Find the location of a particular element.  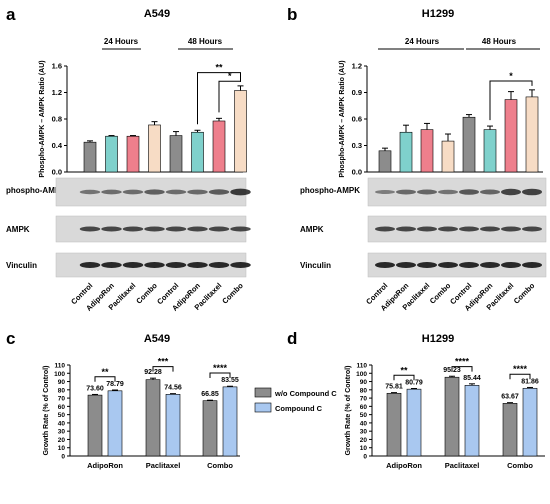

significance-label-c-0: ** is located at coordinates (105, 372).